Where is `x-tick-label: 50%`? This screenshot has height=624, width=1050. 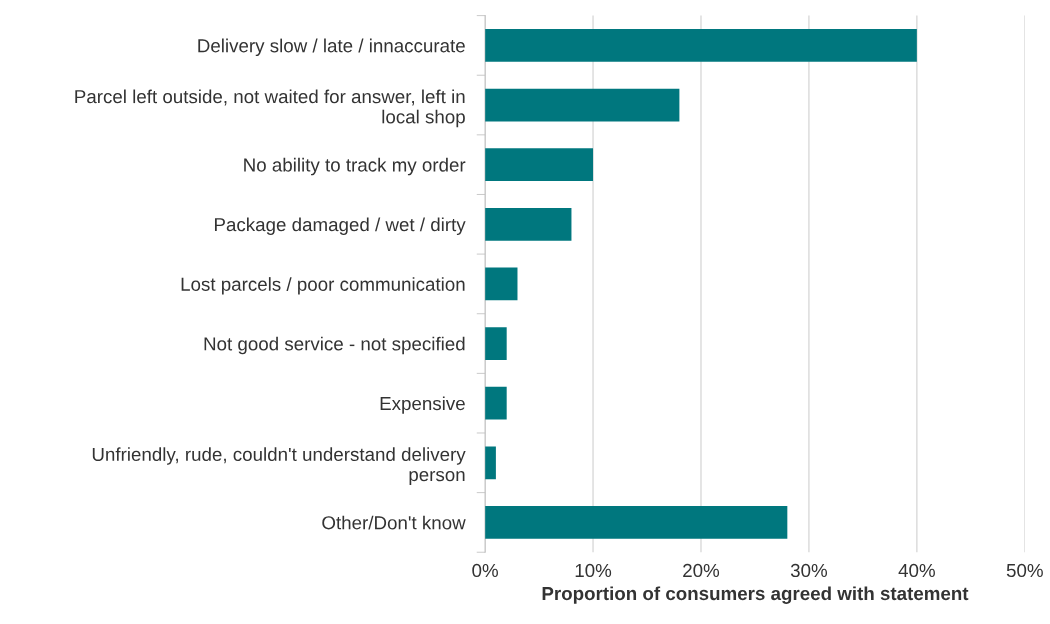
x-tick-label: 50% is located at coordinates (1024, 570).